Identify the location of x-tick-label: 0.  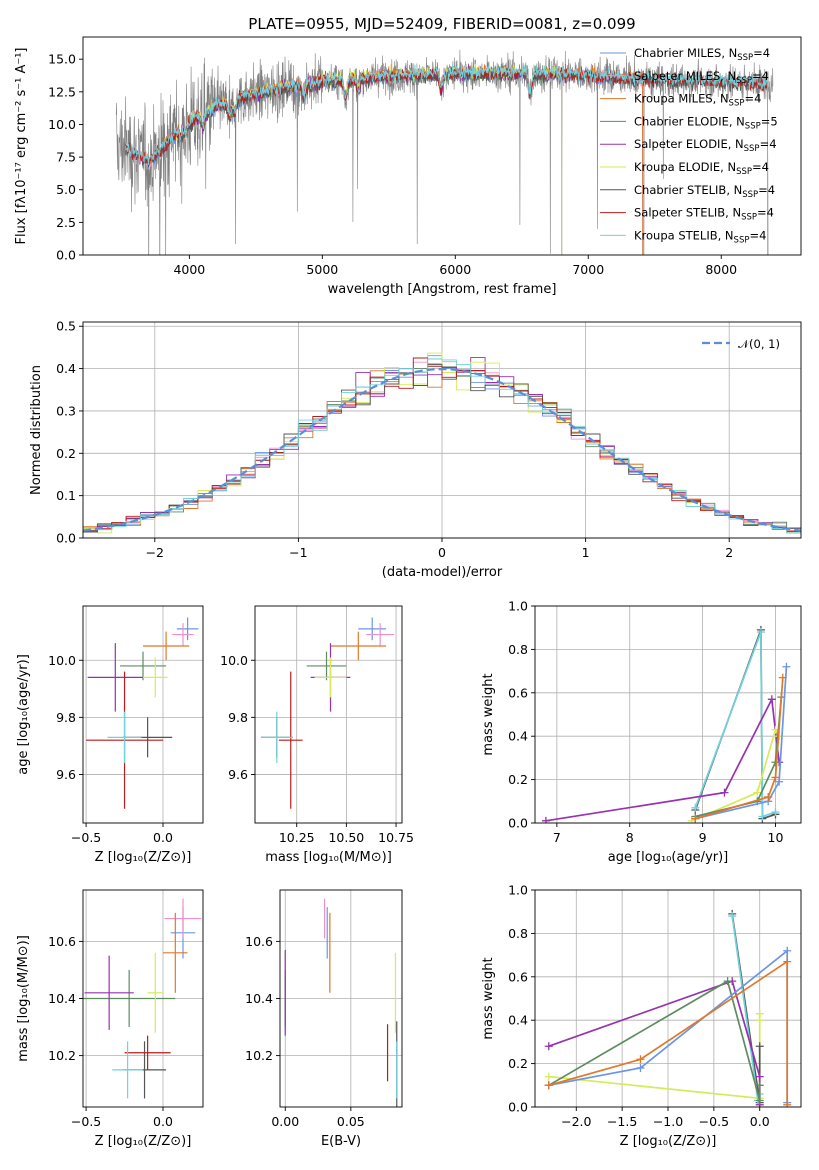
(442, 552).